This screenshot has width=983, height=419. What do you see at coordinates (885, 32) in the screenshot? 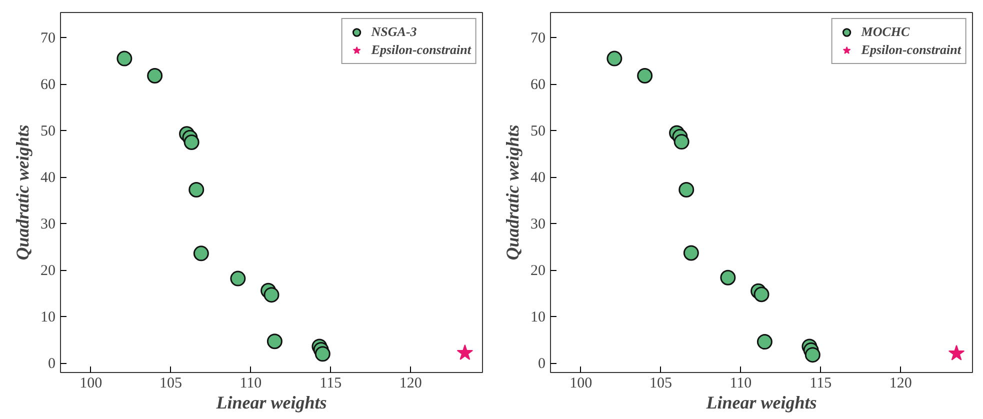
I see `legend-label: MOCHC` at bounding box center [885, 32].